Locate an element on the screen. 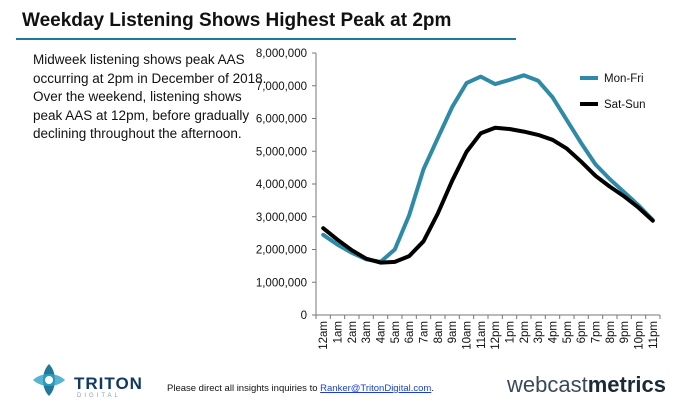 The image size is (700, 408). x-tick-label: 8am is located at coordinates (439, 332).